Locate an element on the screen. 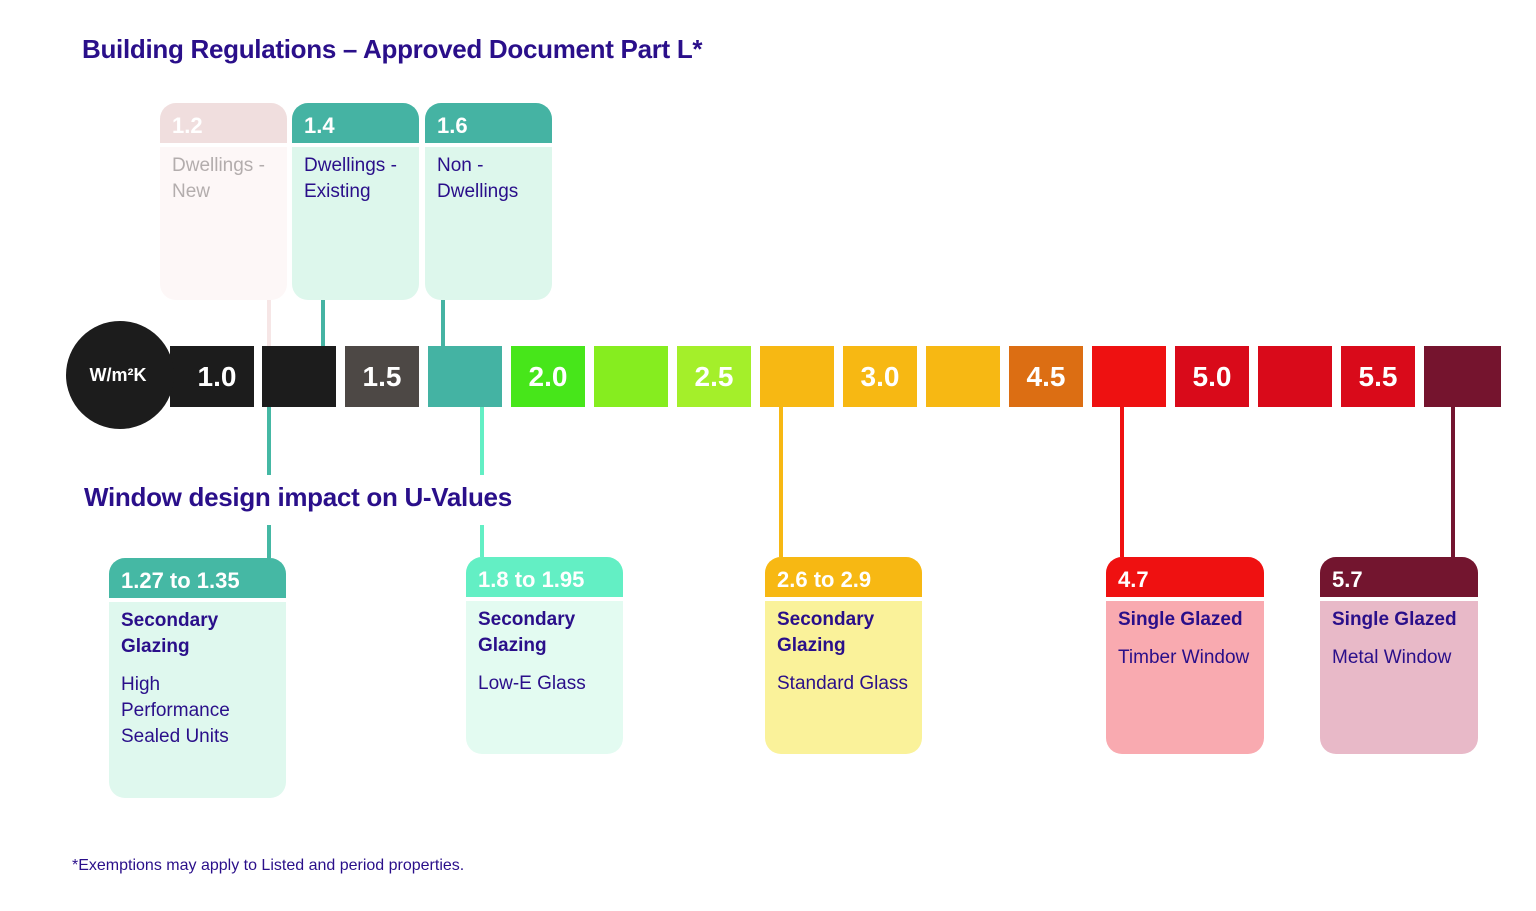  window-card: 5.7 Single Glazed Metal Window is located at coordinates (1399, 655).